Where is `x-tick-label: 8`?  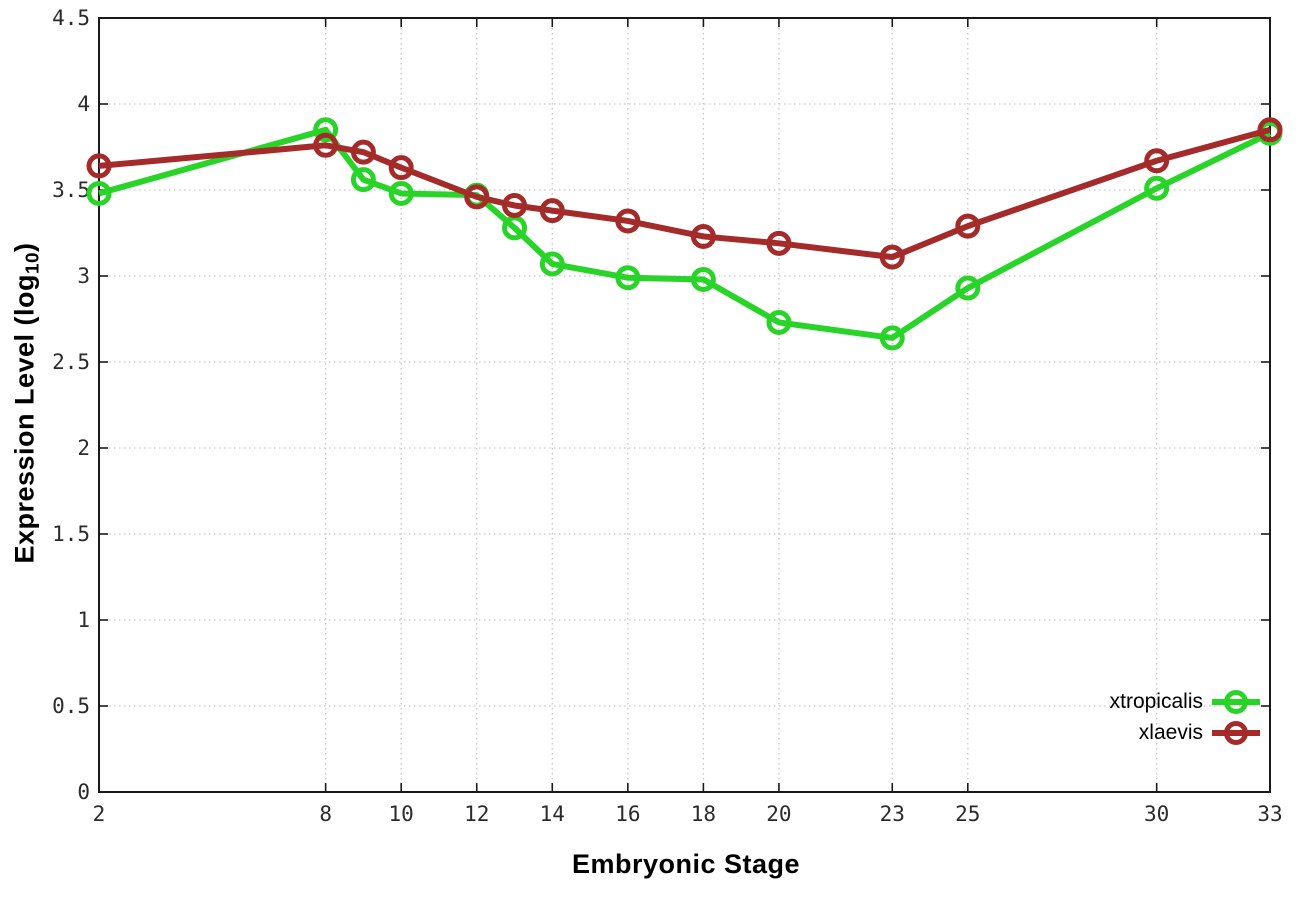
x-tick-label: 8 is located at coordinates (325, 814).